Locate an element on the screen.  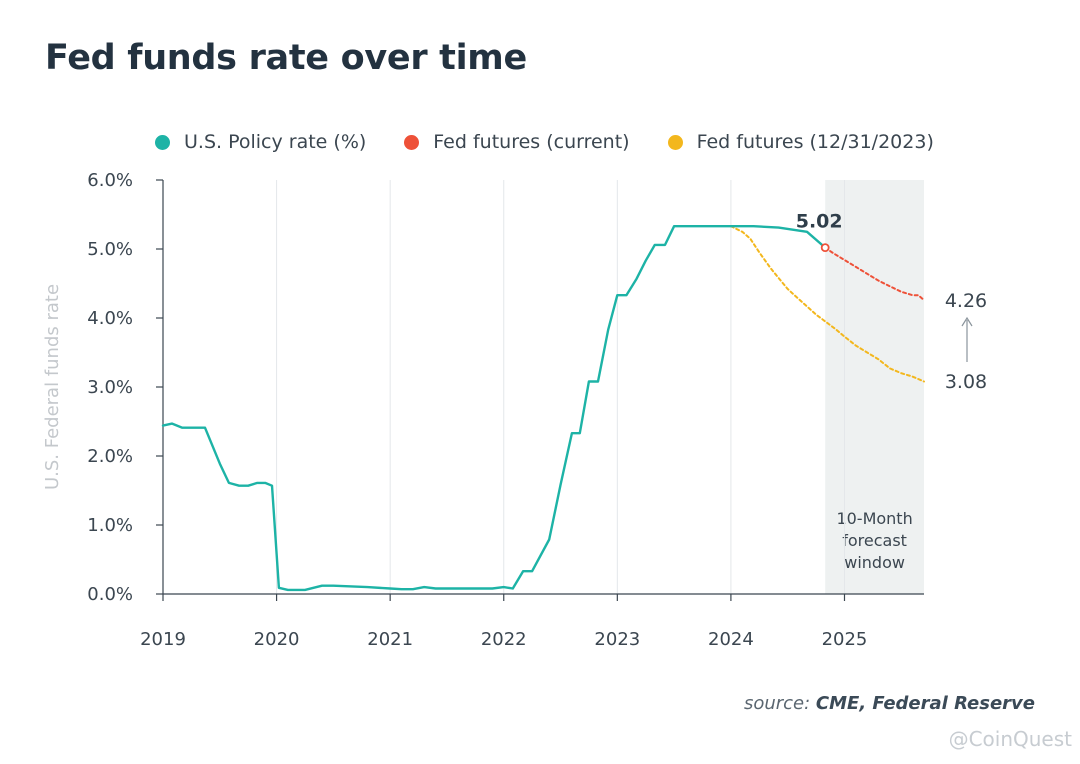
y-tick-label: 0.0% is located at coordinates (110, 594).